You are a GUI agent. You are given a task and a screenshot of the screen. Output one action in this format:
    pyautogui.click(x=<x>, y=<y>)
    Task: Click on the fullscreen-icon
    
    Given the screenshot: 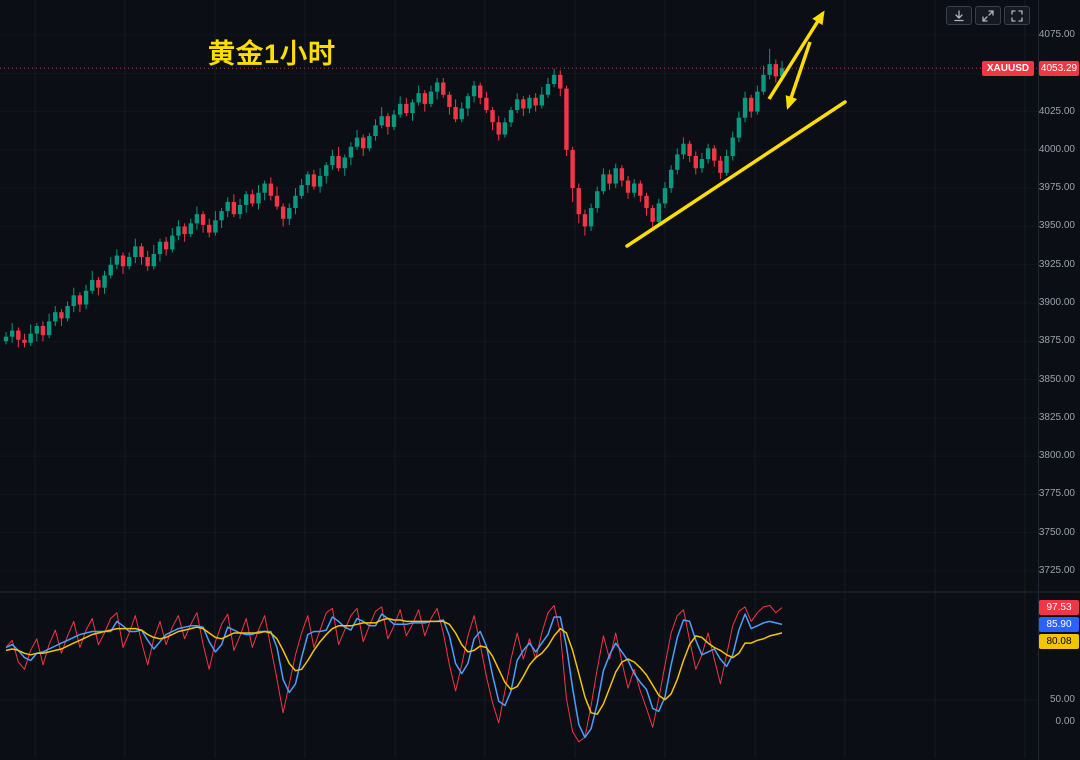 What is the action you would take?
    pyautogui.click(x=1017, y=15)
    